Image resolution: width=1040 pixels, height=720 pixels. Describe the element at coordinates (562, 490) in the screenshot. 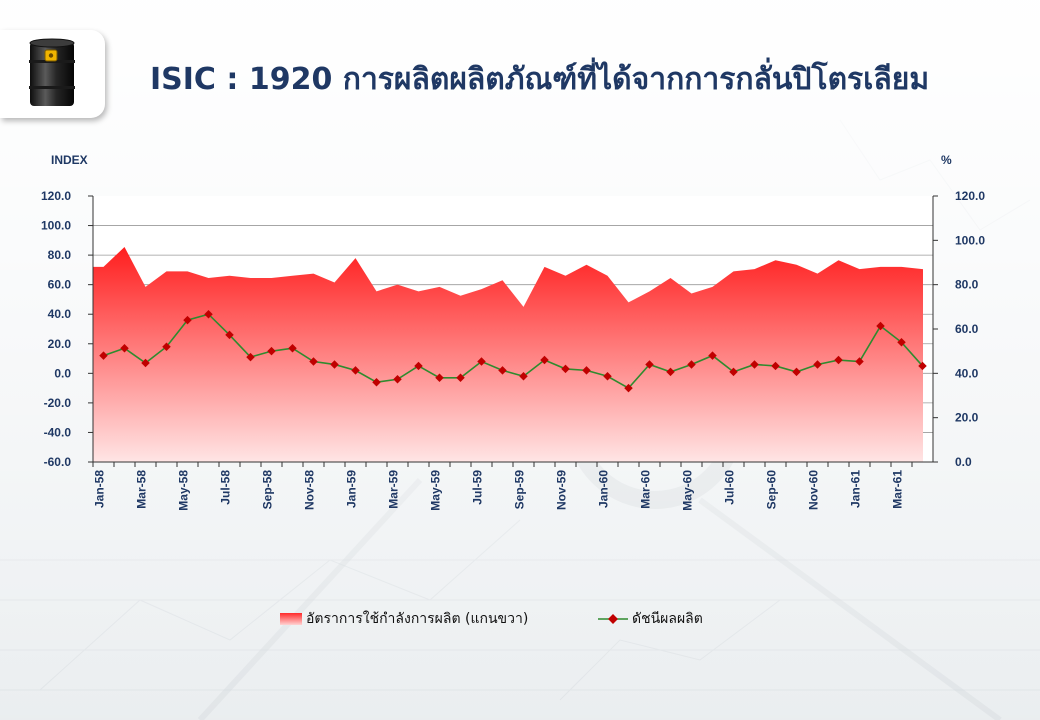

I see `x-tick-label: Nov-59` at that location.